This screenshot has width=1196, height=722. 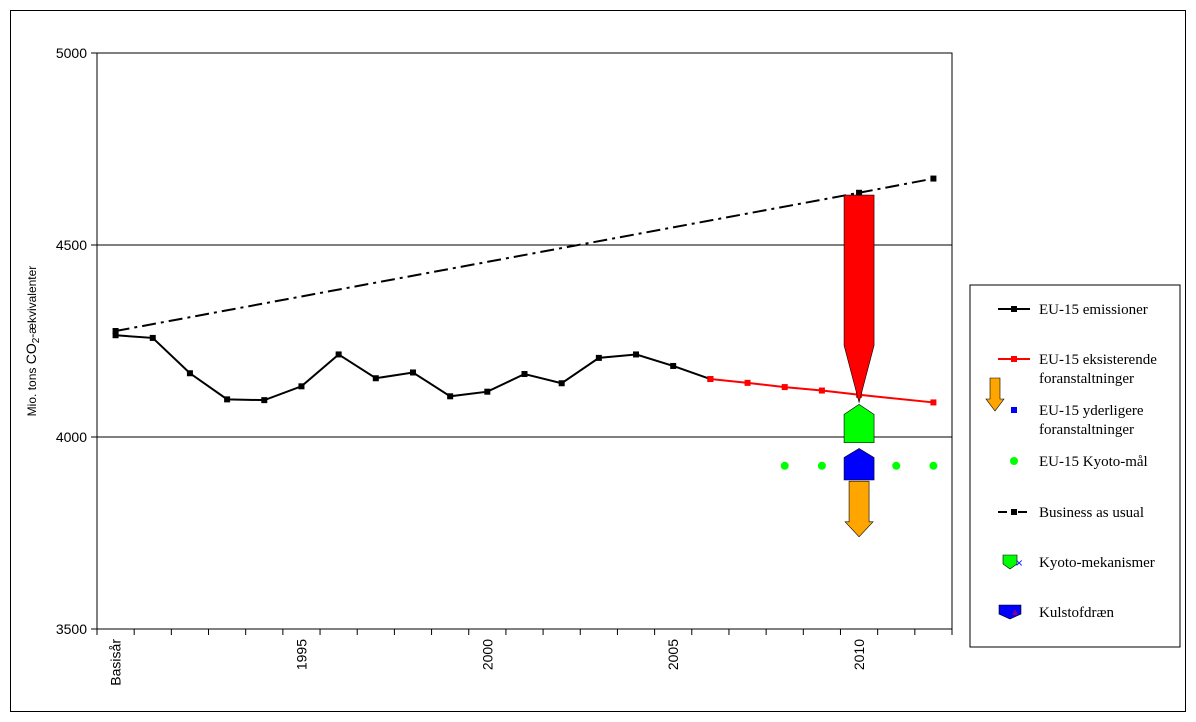 What do you see at coordinates (1091, 420) in the screenshot?
I see `legend-label-2: EU-15 yderligere foranstaltninger` at bounding box center [1091, 420].